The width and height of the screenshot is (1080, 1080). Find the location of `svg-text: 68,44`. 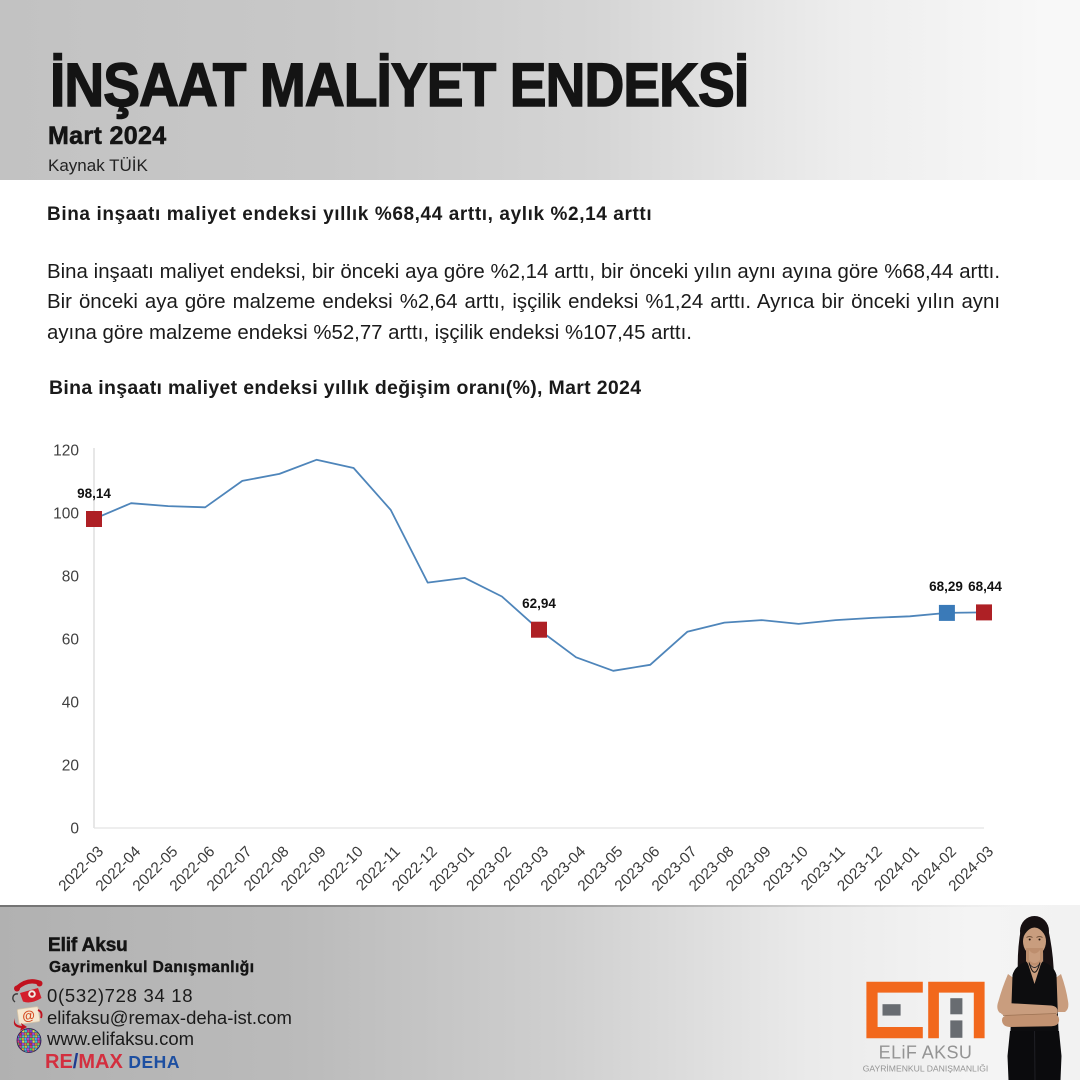

svg-text: 68,44 is located at coordinates (985, 586).